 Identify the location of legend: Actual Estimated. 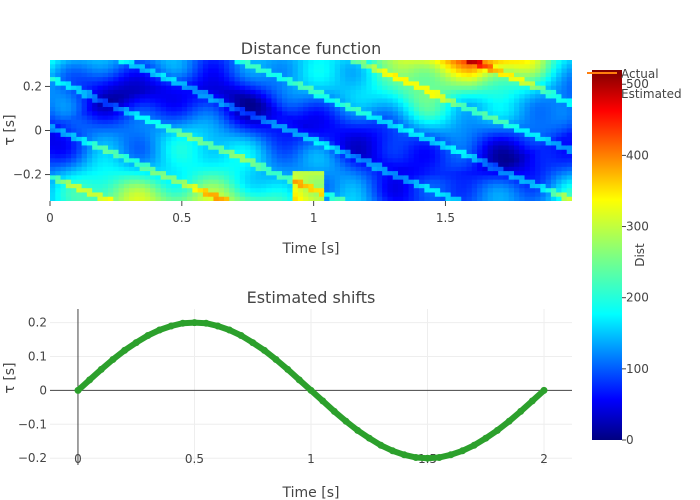
(634, 84).